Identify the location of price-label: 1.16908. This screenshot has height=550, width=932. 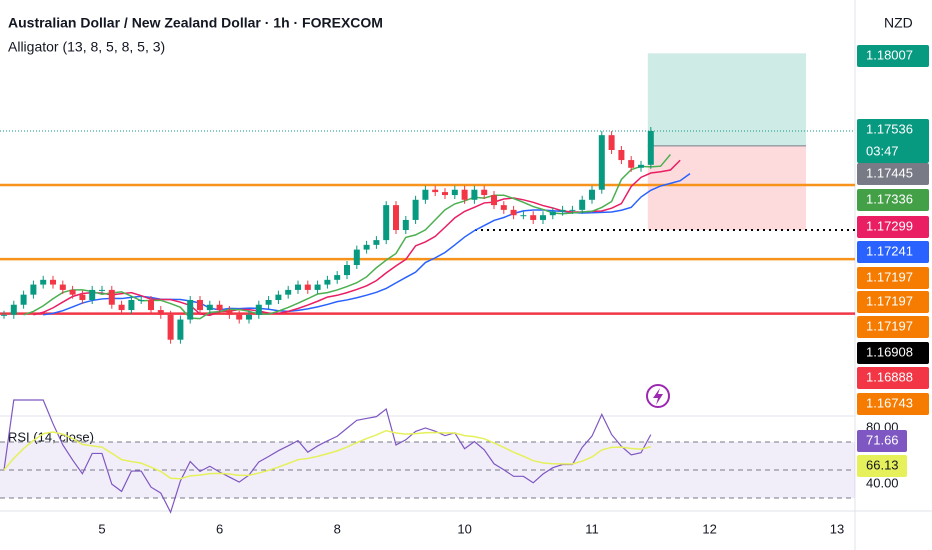
(889, 351).